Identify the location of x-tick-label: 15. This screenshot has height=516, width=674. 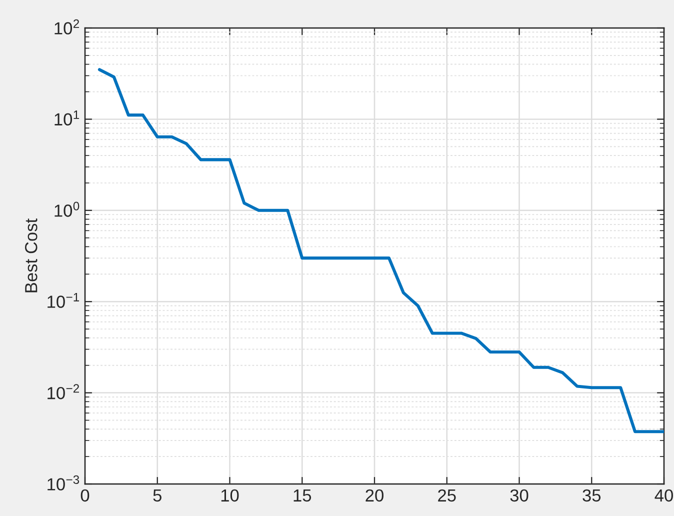
(303, 496).